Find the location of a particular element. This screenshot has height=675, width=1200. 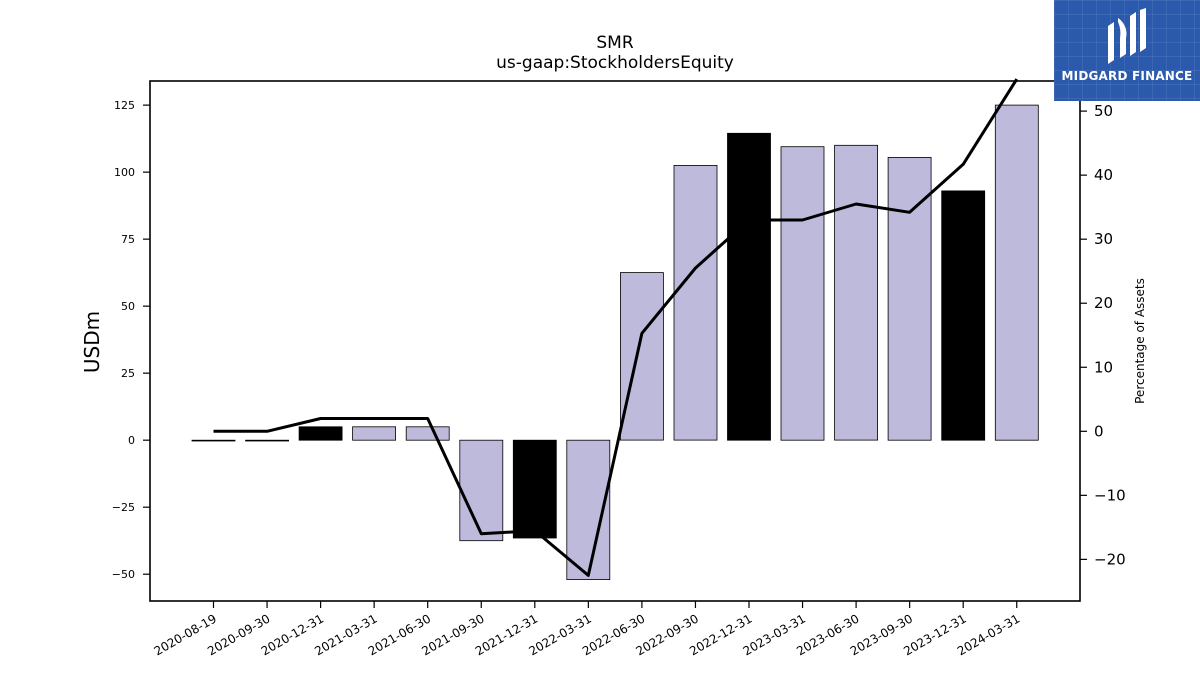

y2-tick-label: 20 is located at coordinates (1103, 303).